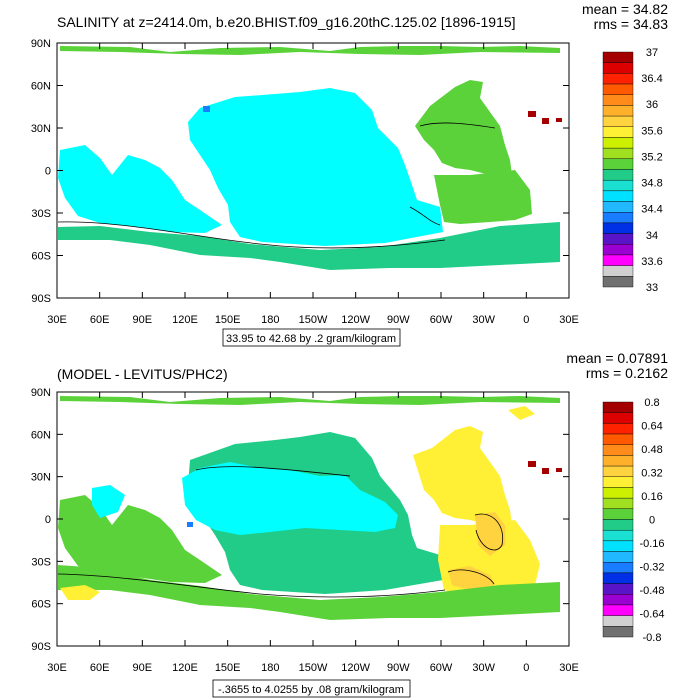 The height and width of the screenshot is (700, 700). Describe the element at coordinates (651, 79) in the screenshot. I see `colorbar-label: 36.4` at that location.